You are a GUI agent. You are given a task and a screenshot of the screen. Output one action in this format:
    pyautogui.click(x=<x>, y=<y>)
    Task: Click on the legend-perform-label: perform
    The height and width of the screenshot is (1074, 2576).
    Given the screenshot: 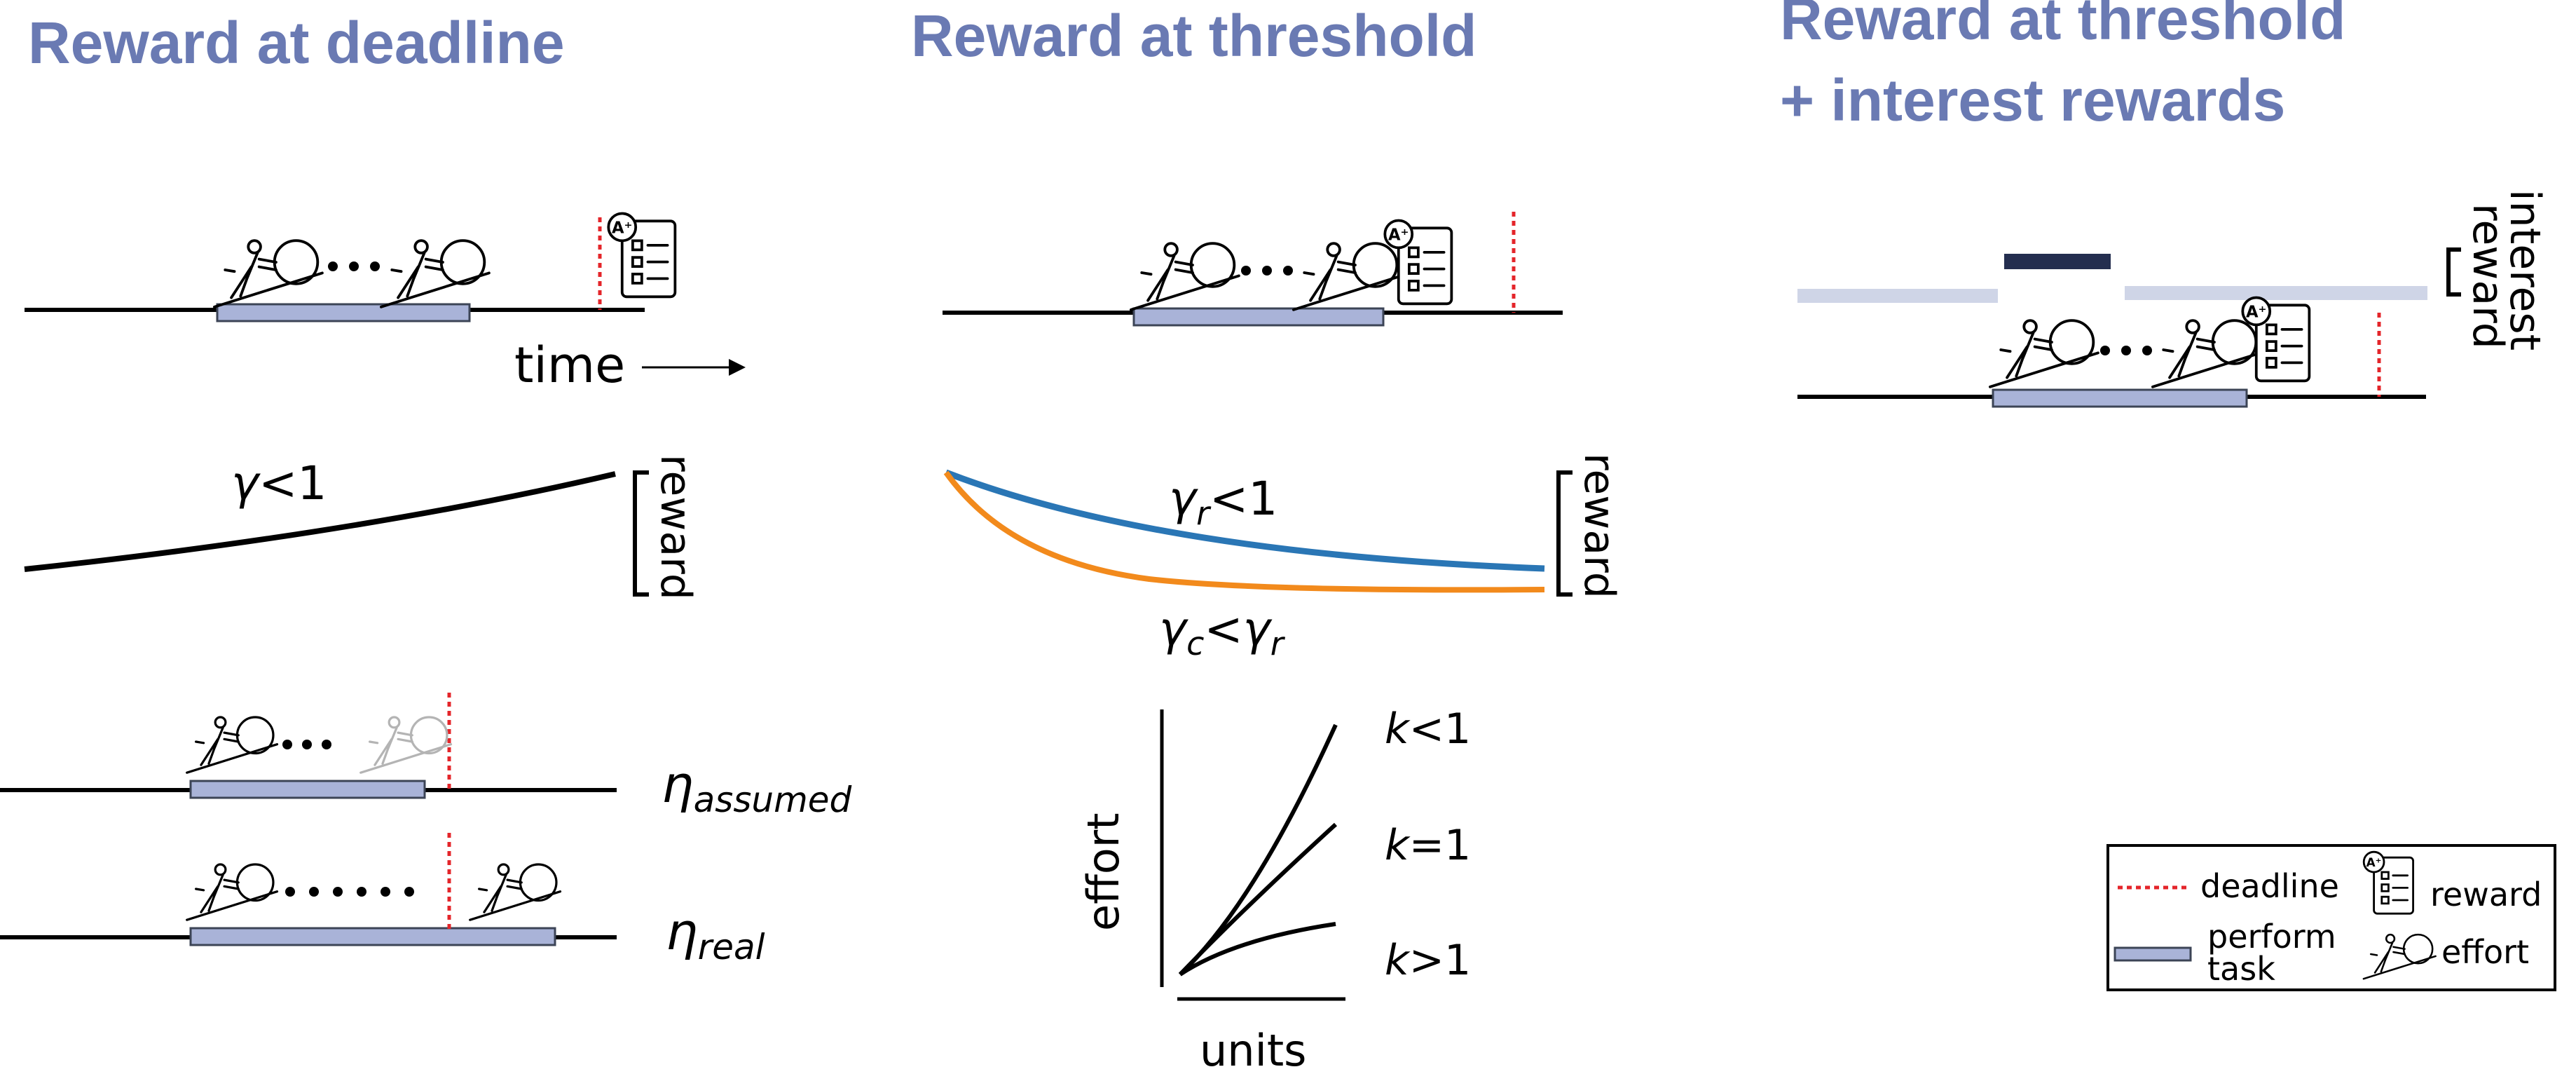 What is the action you would take?
    pyautogui.click(x=2271, y=937)
    